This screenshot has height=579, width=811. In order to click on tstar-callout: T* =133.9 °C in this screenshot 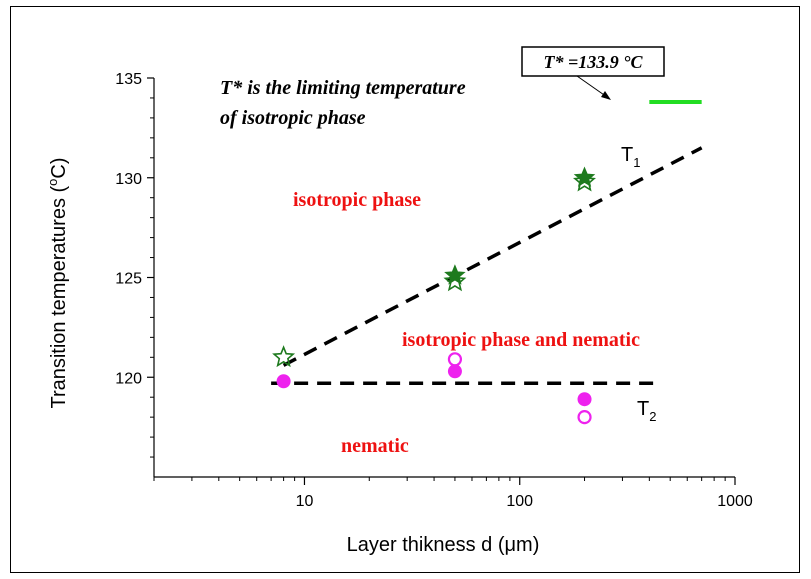, I will do `click(593, 73)`.